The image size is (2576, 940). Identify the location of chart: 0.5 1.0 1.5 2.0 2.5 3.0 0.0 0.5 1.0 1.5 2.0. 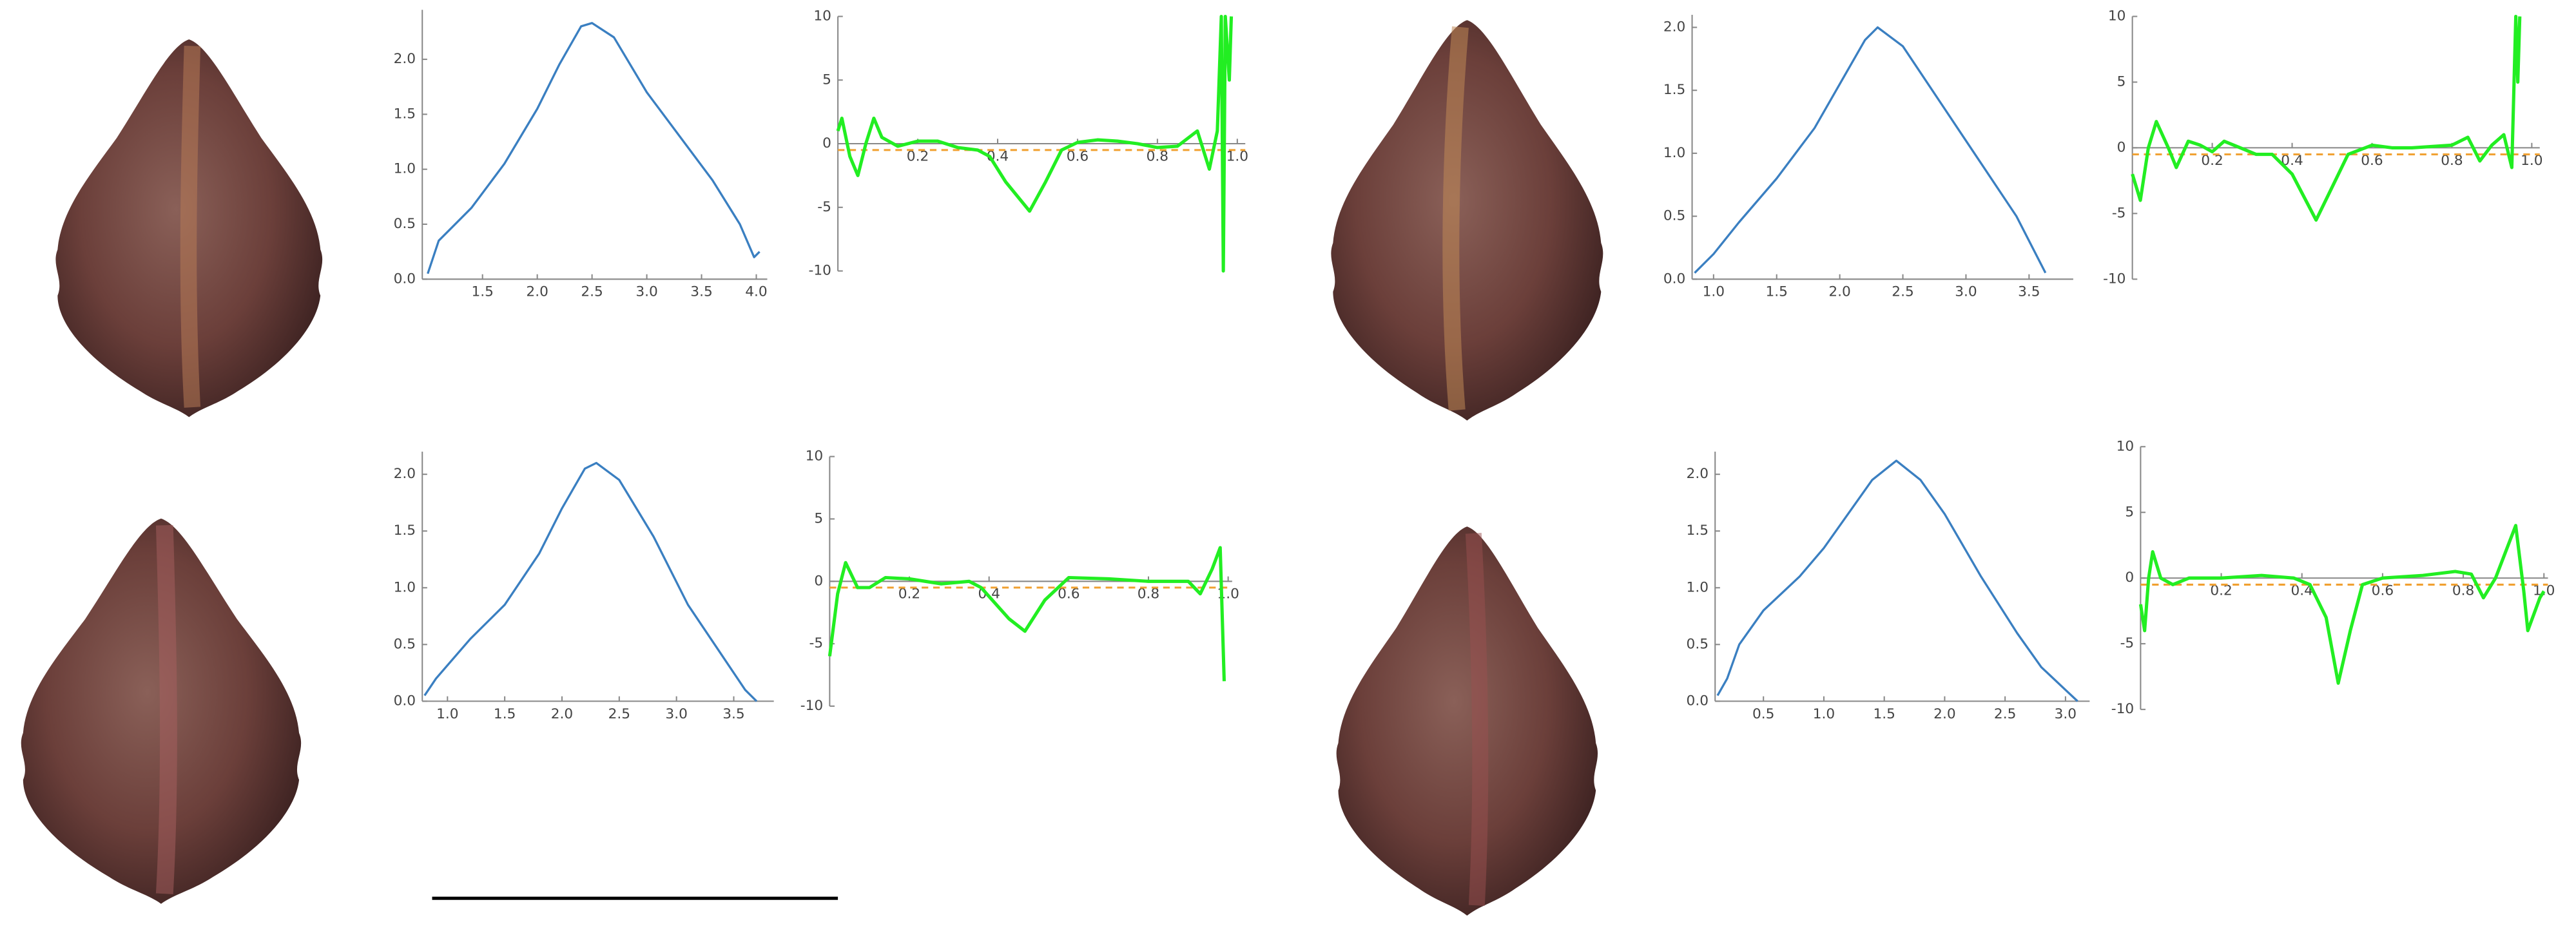
(1888, 586).